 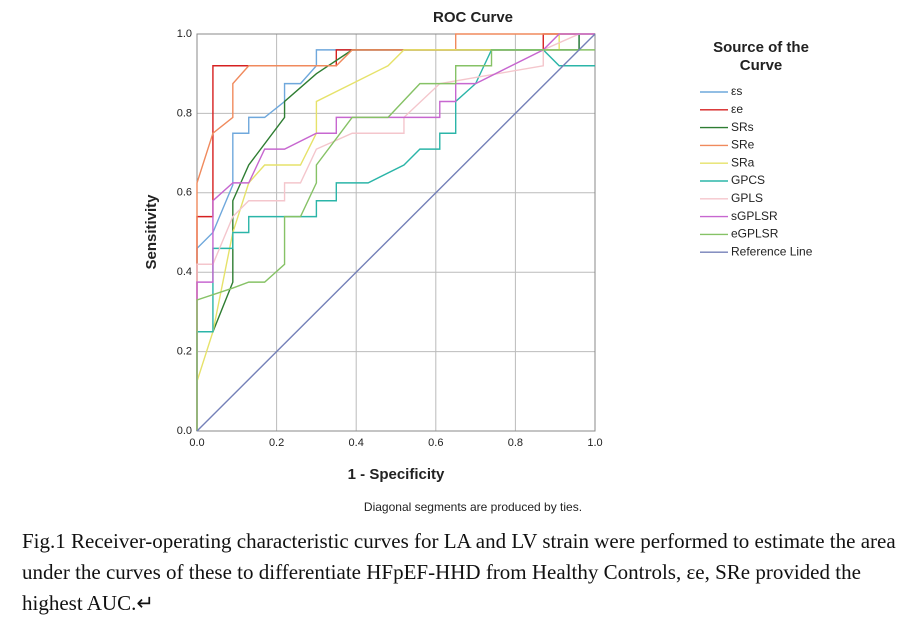 I want to click on footnote: Diagonal segments are produced by ties., so click(x=473, y=507).